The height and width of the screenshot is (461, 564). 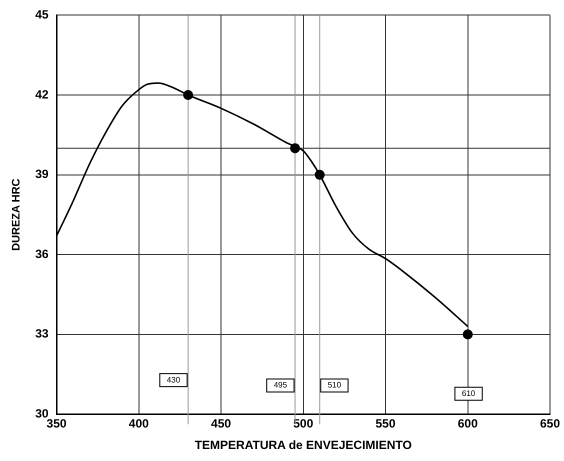 I want to click on x-tick-label: 400, so click(x=139, y=423).